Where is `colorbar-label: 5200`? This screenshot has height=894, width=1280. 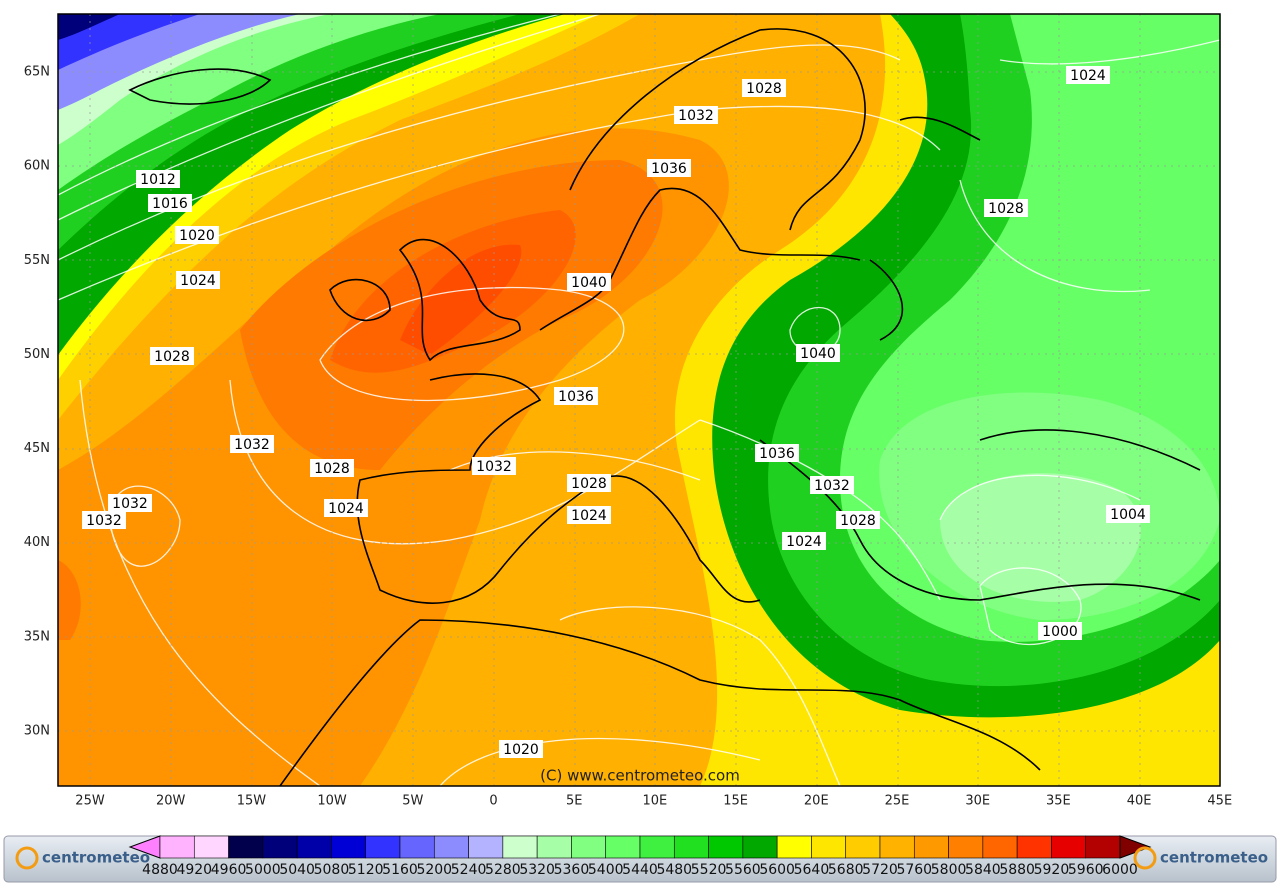 colorbar-label: 5200 is located at coordinates (434, 870).